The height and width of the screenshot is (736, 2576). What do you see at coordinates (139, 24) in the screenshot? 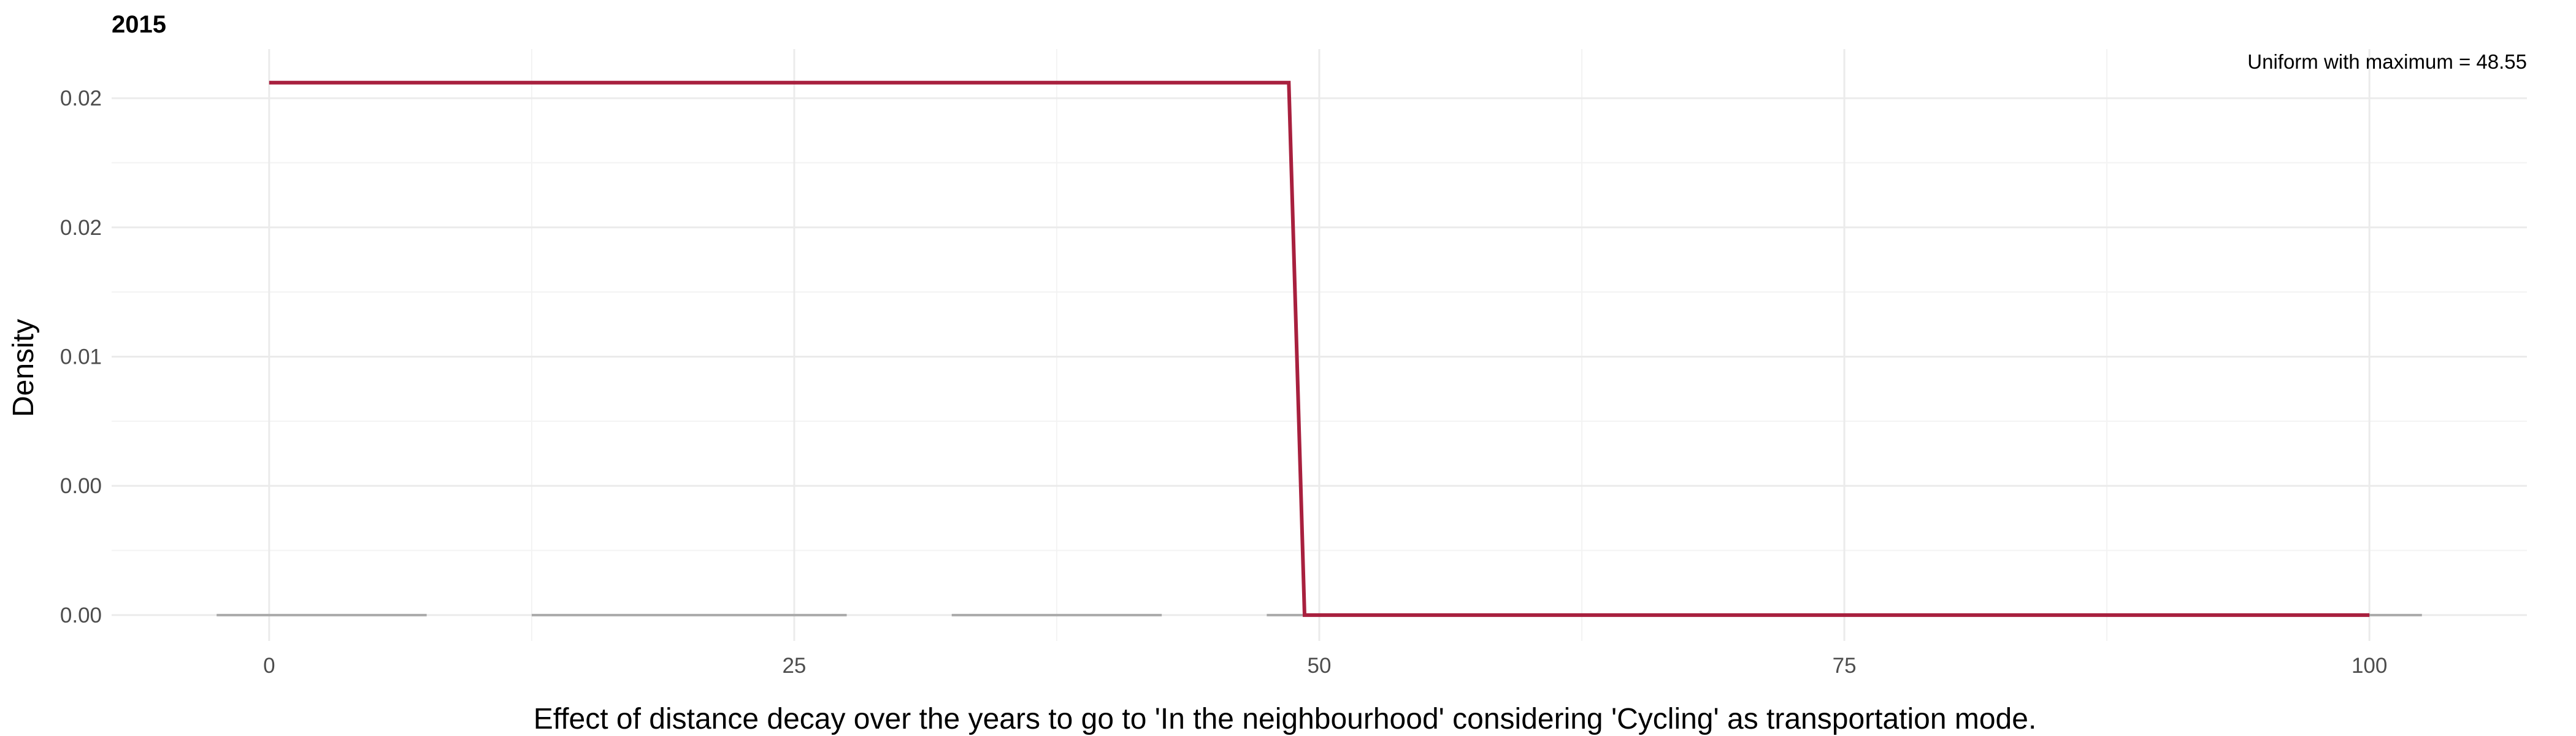
I see `panel-title: 2015` at bounding box center [139, 24].